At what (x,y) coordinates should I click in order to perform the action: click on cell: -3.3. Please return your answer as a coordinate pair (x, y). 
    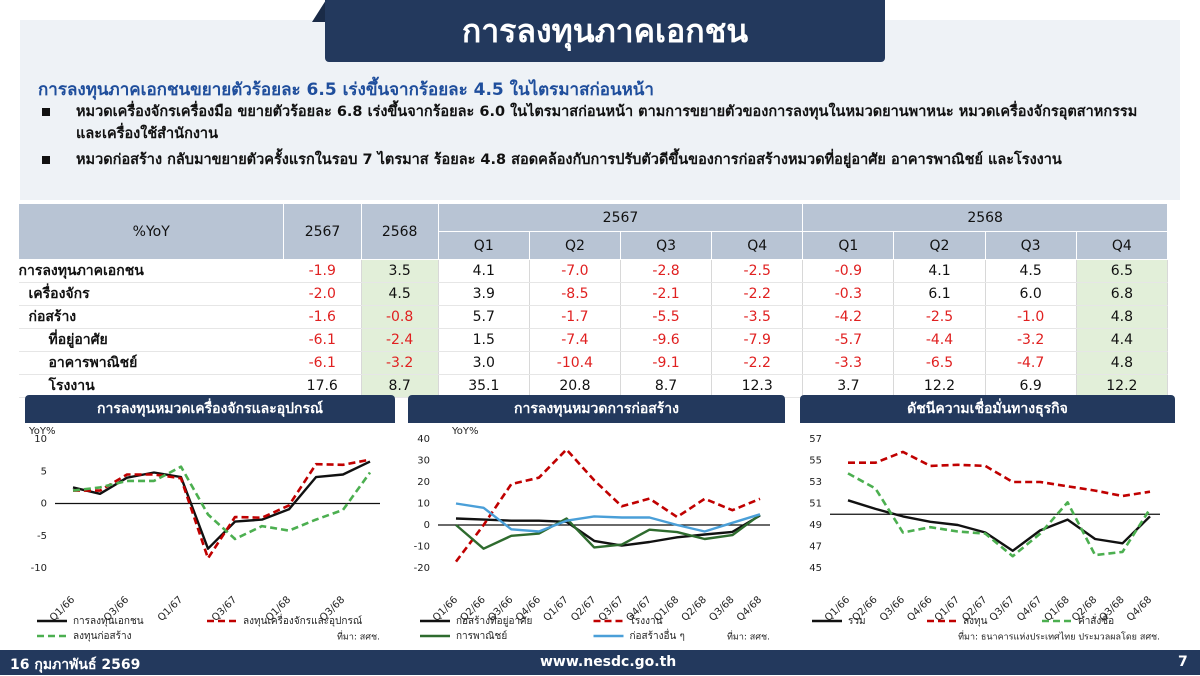
    Looking at the image, I should click on (848, 363).